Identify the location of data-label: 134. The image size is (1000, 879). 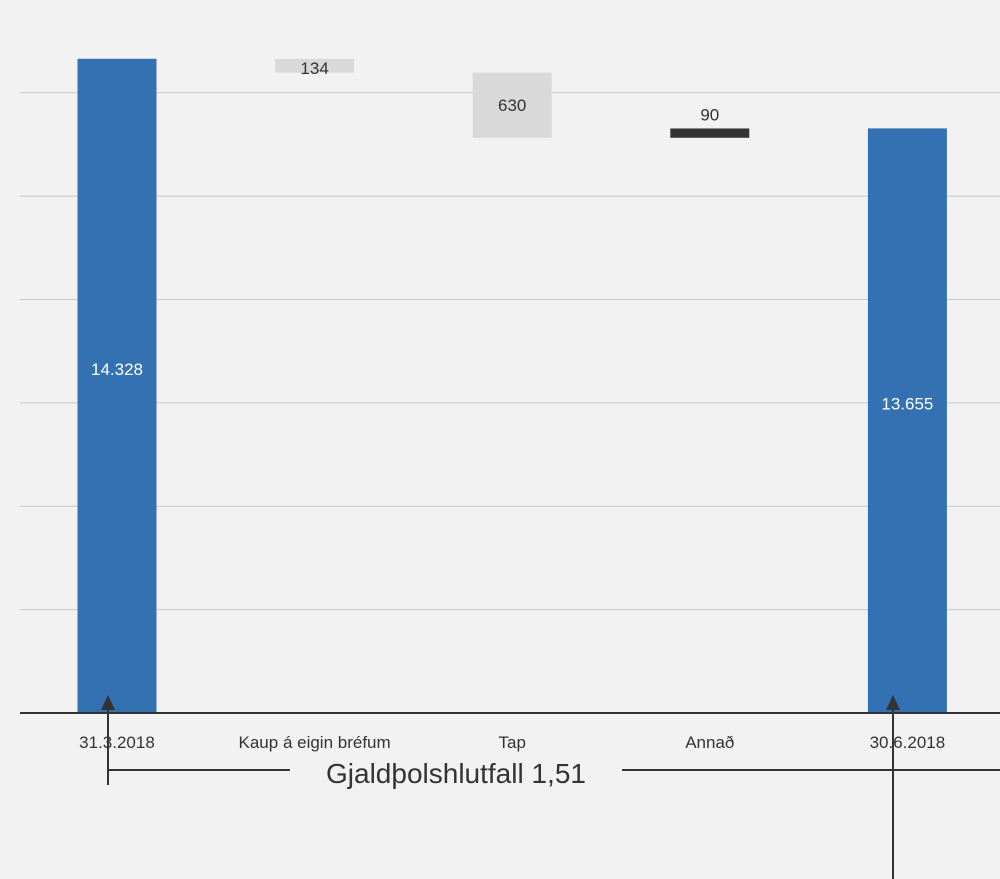
(314, 68).